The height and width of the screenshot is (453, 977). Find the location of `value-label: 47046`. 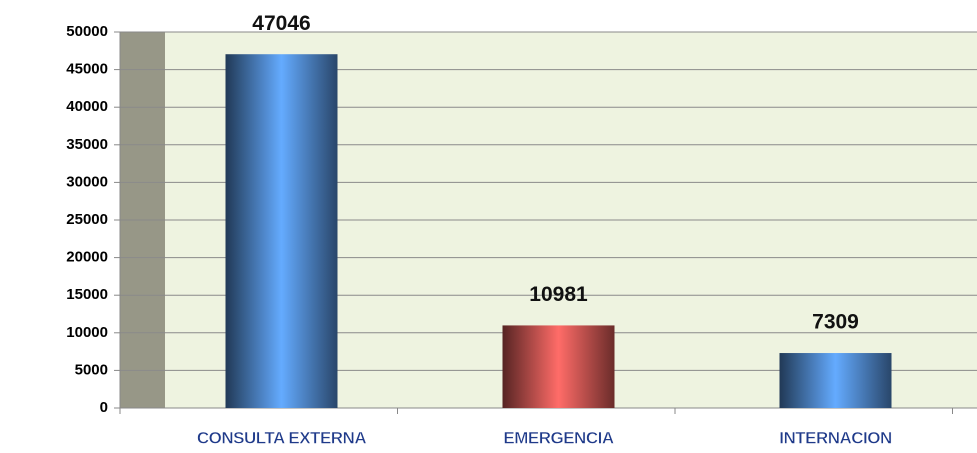

value-label: 47046 is located at coordinates (281, 23).